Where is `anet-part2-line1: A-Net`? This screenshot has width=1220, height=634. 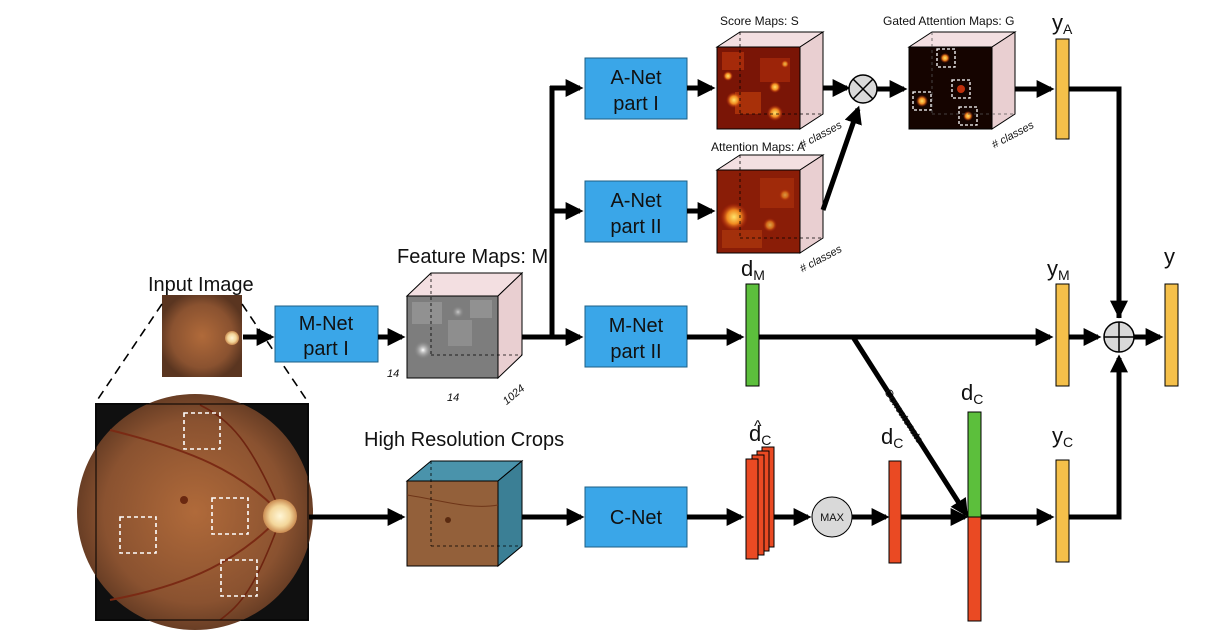
anet-part2-line1: A-Net is located at coordinates (636, 201).